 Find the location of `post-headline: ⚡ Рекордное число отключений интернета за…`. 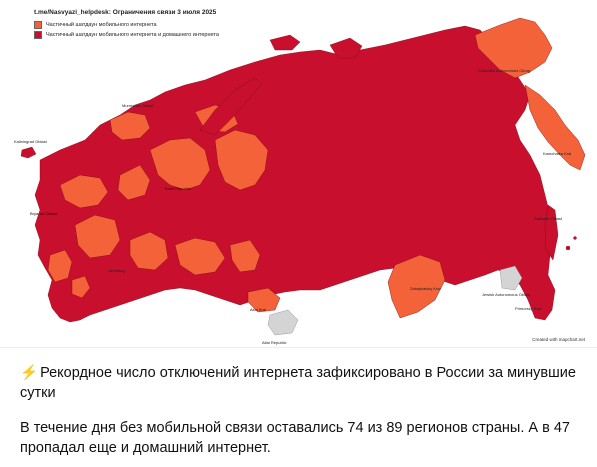

post-headline: ⚡ Рекордное число отключений интернета за… is located at coordinates (300, 383).